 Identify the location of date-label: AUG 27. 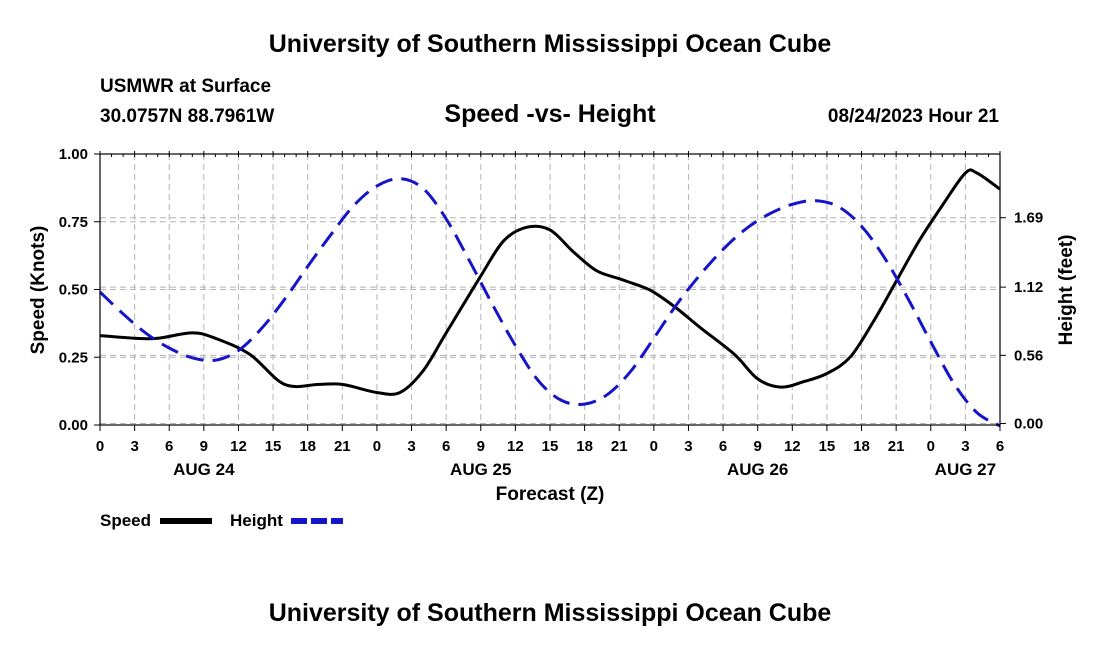
(965, 469).